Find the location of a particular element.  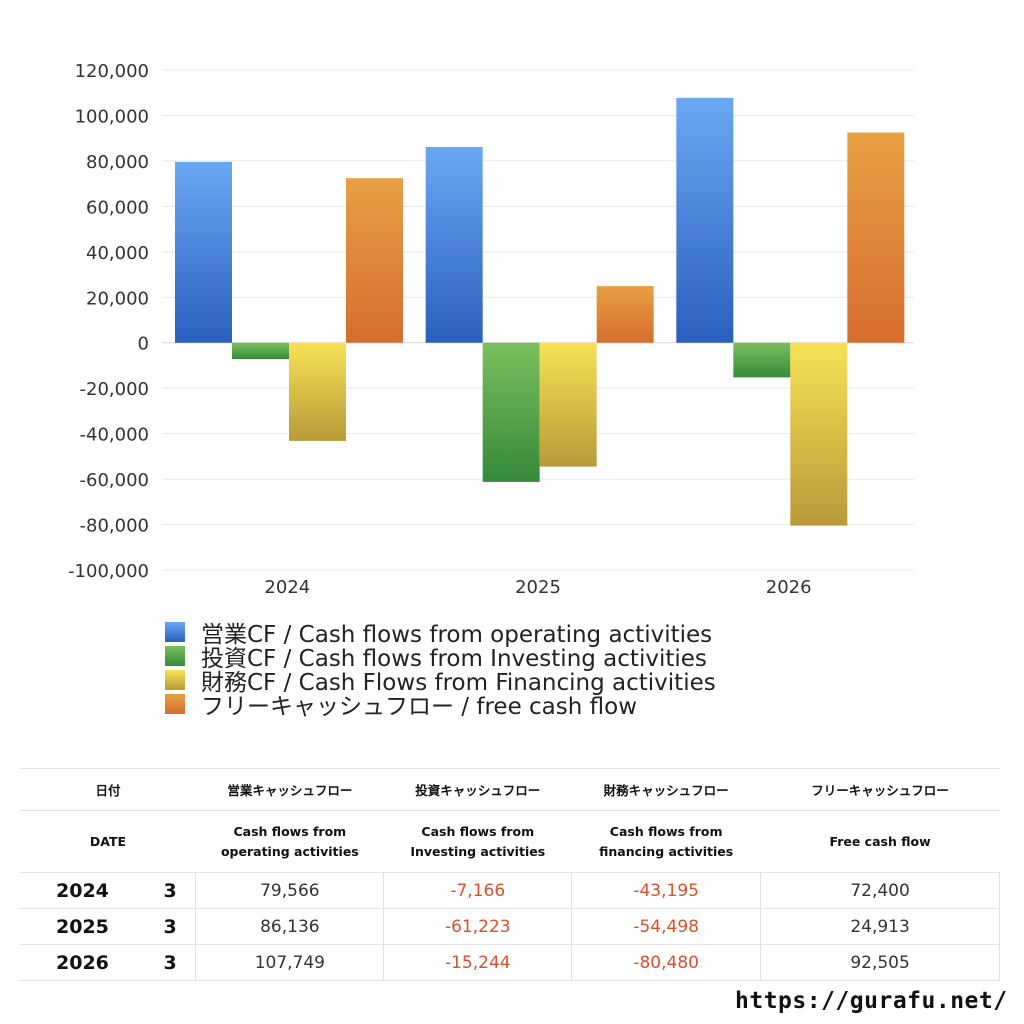

bar-financing-2024 is located at coordinates (317, 391).